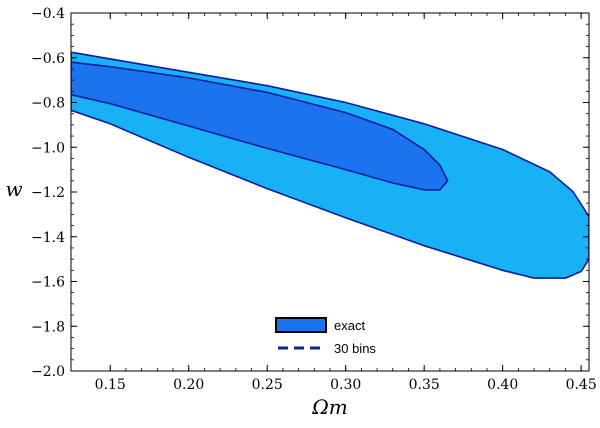 This screenshot has width=600, height=428. Describe the element at coordinates (13, 189) in the screenshot. I see `y-axis-title: w` at that location.